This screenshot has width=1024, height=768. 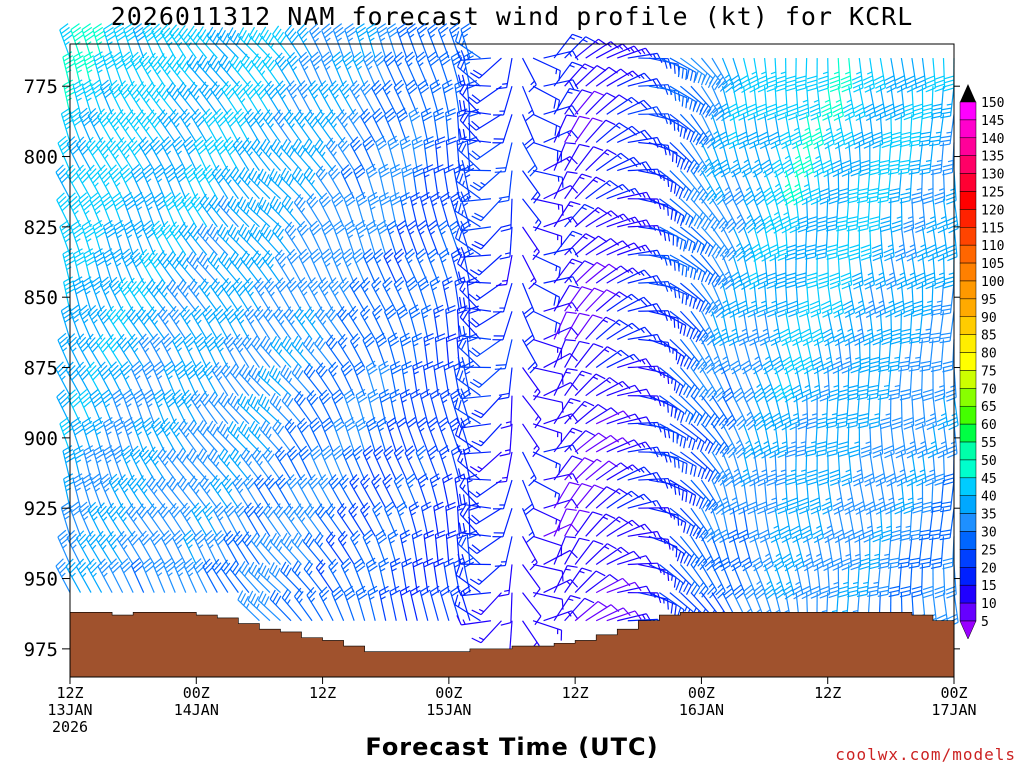 I want to click on colorbar-label: 90, so click(x=989, y=318).